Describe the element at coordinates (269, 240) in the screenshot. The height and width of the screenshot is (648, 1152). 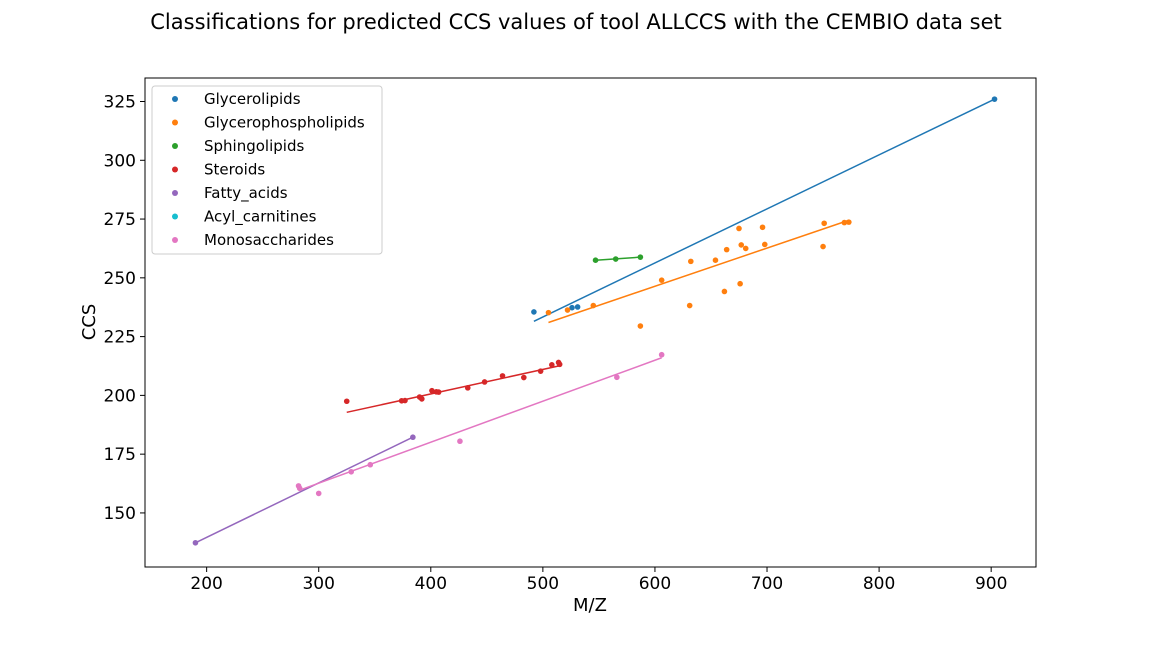
I see `legend-label-monosaccharides: Monosaccharides` at that location.